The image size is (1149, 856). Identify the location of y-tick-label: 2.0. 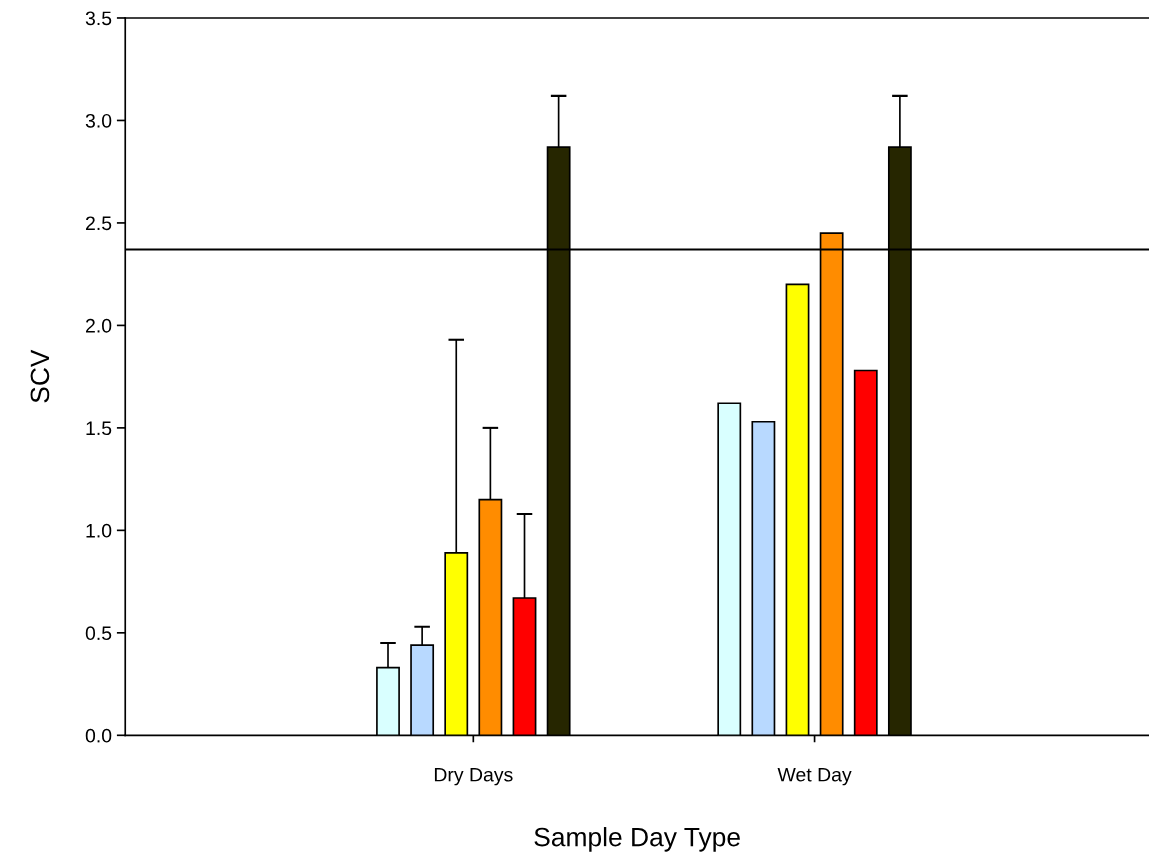
(99, 325).